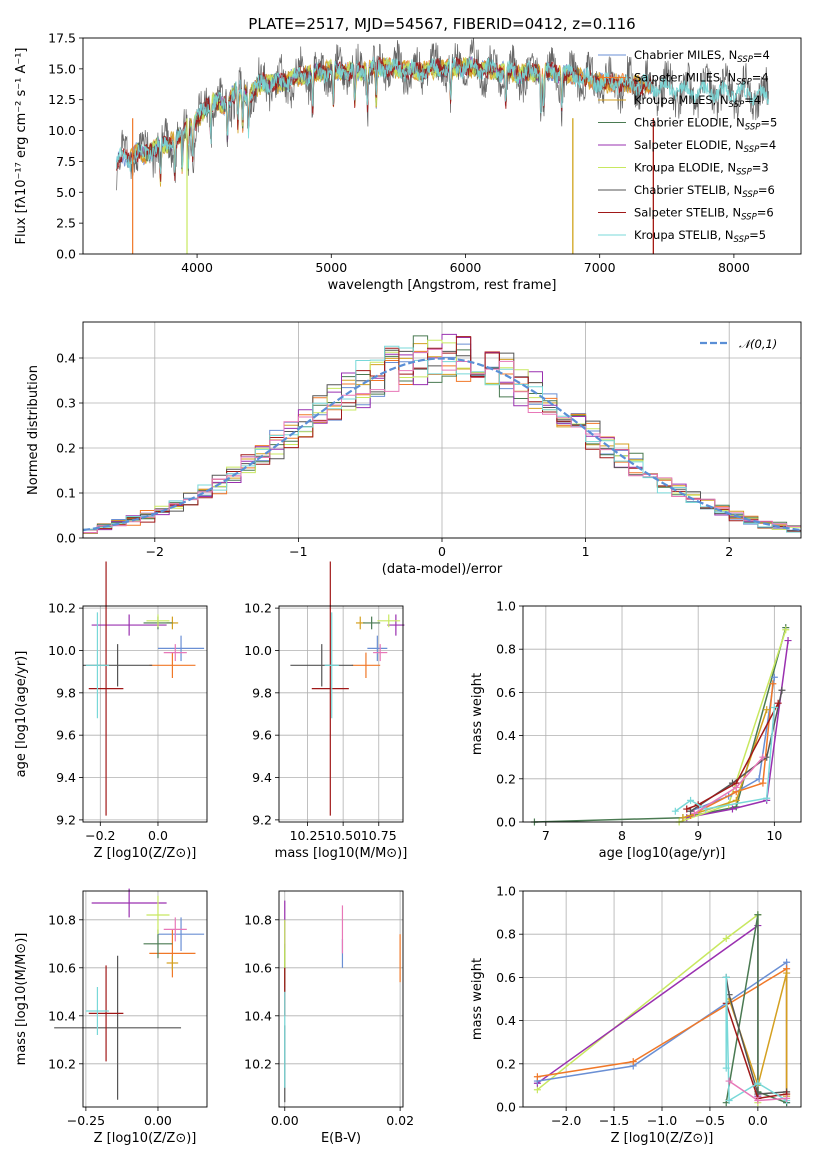 This screenshot has height=1170, width=819. Describe the element at coordinates (145, 853) in the screenshot. I see `age-z-xlabel: Z [log10(Z/Z⊙)]` at that location.